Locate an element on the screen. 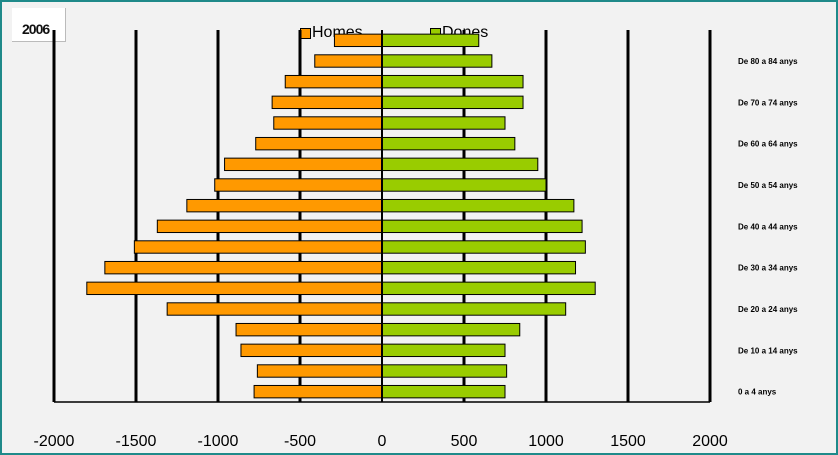 This screenshot has width=838, height=455. year-label: 2006 is located at coordinates (39, 25).